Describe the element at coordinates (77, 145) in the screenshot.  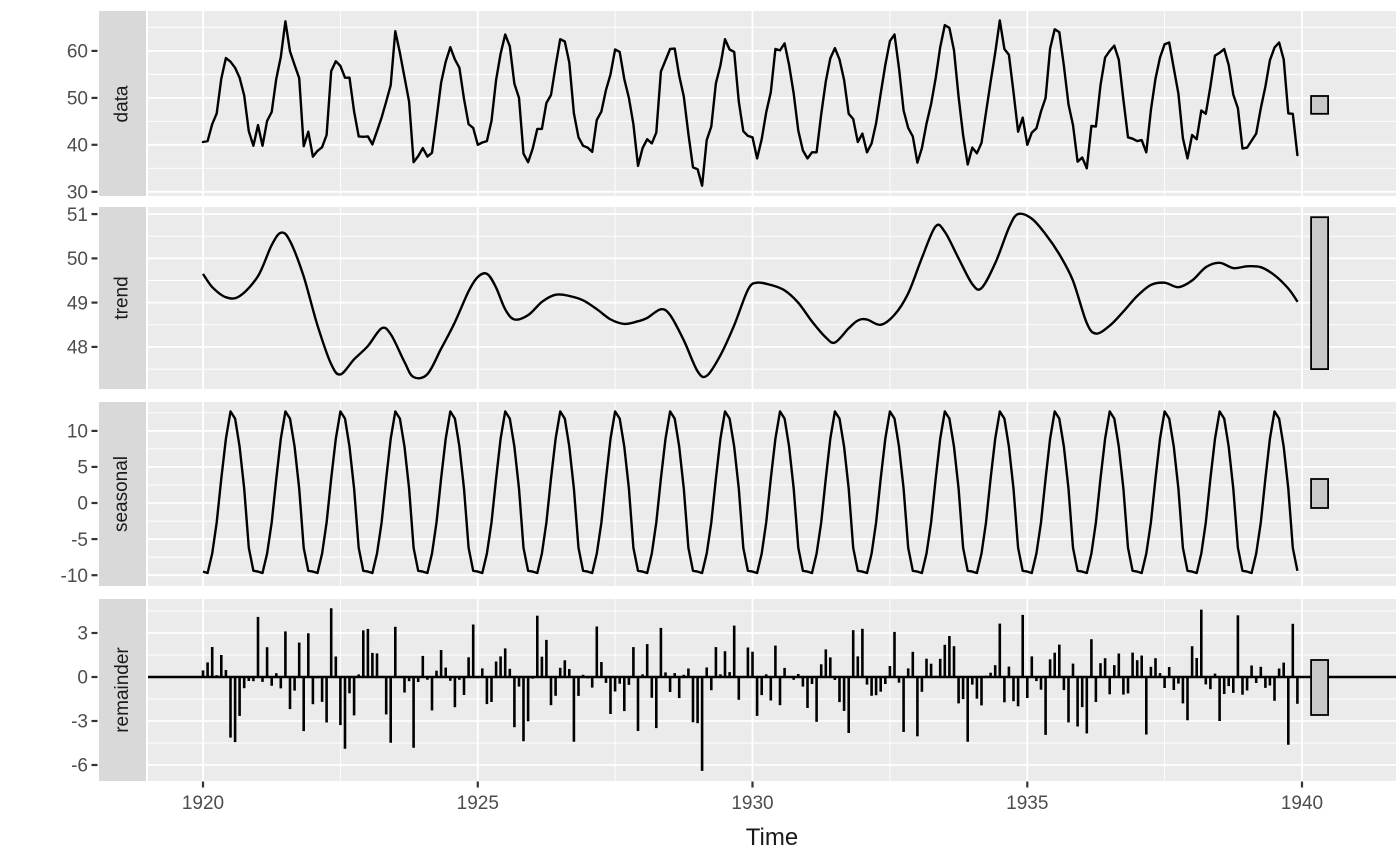
I see `y-tick-label: 40` at that location.